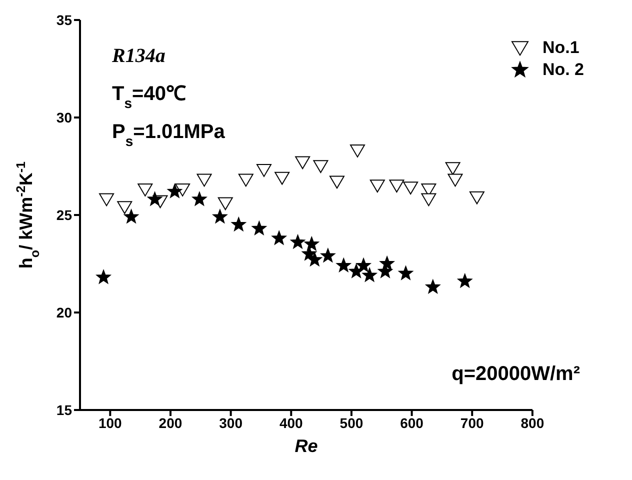 Image resolution: width=632 pixels, height=480 pixels. What do you see at coordinates (149, 97) in the screenshot?
I see `annotation: T$_{s}$=40℃` at bounding box center [149, 97].